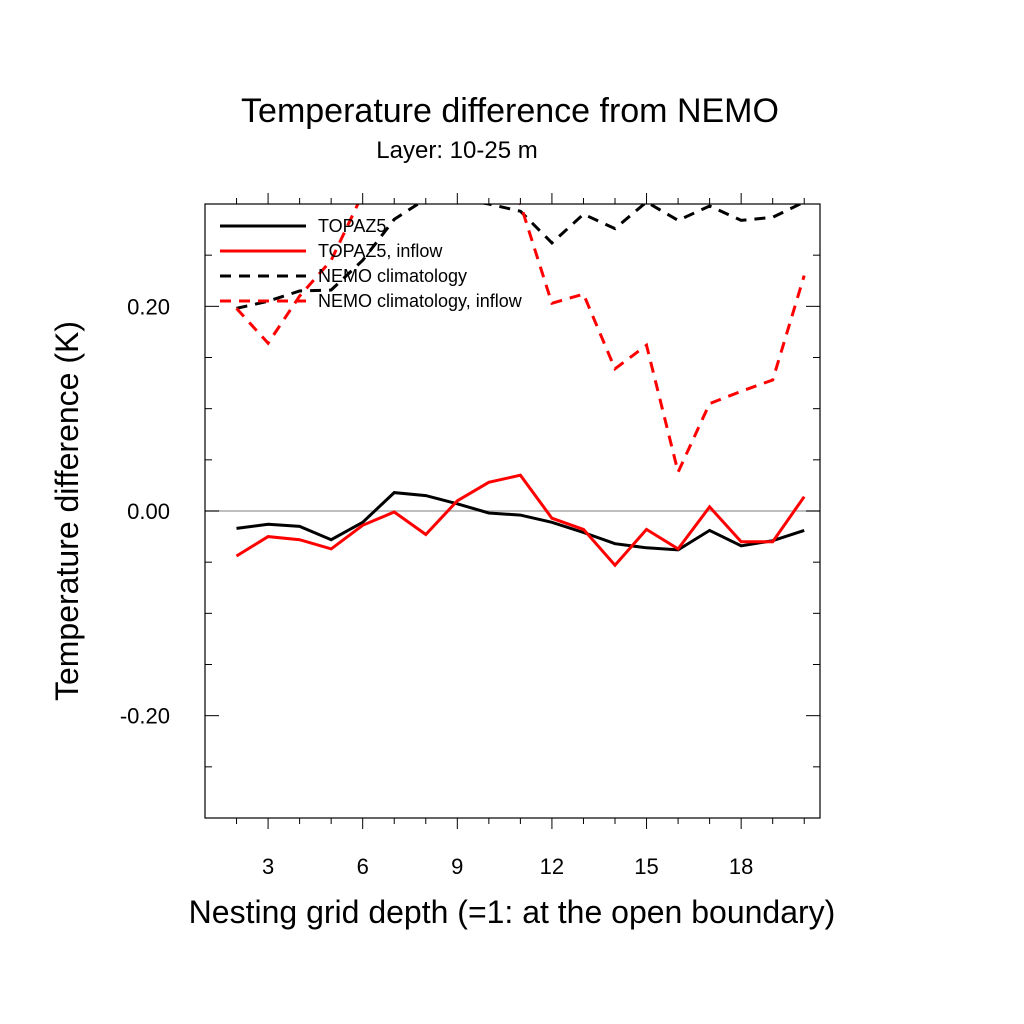  Describe the element at coordinates (510, 111) in the screenshot. I see `chart-title: Temperature difference from NEMO` at that location.